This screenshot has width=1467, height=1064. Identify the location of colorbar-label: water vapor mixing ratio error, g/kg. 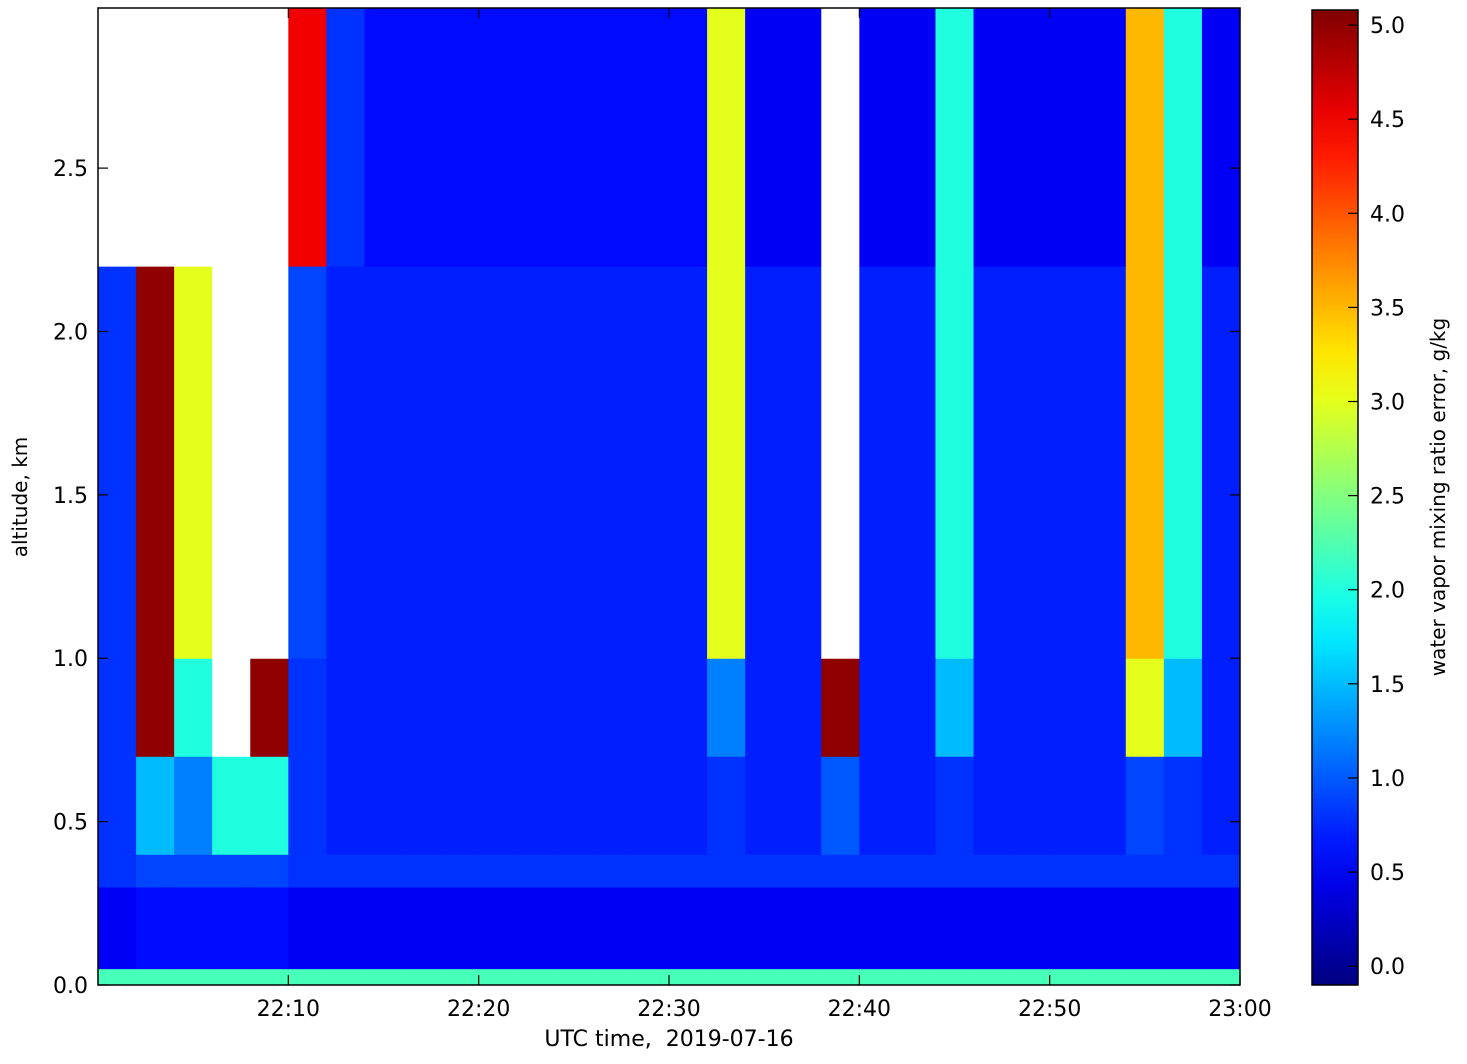
(1438, 497).